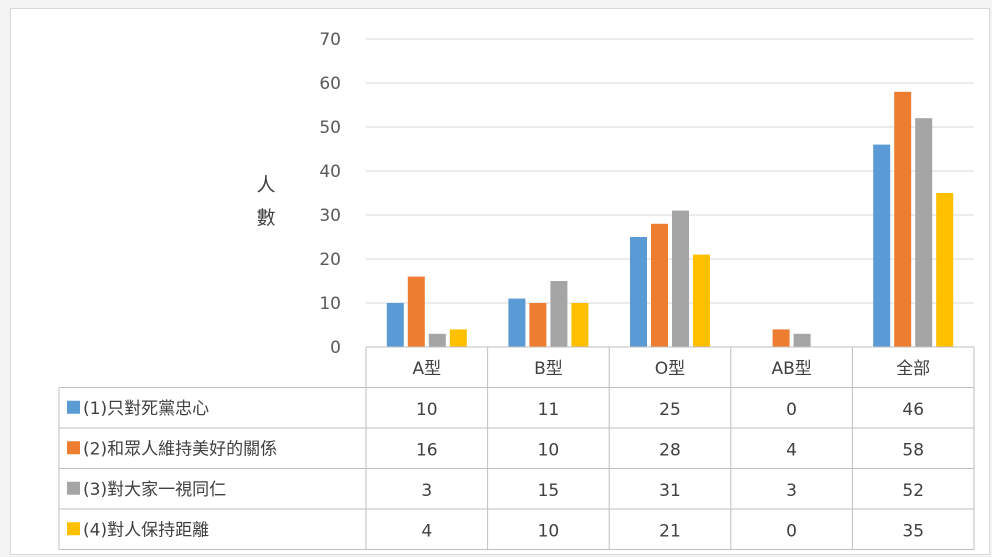  I want to click on data-cell: 52, so click(913, 491).